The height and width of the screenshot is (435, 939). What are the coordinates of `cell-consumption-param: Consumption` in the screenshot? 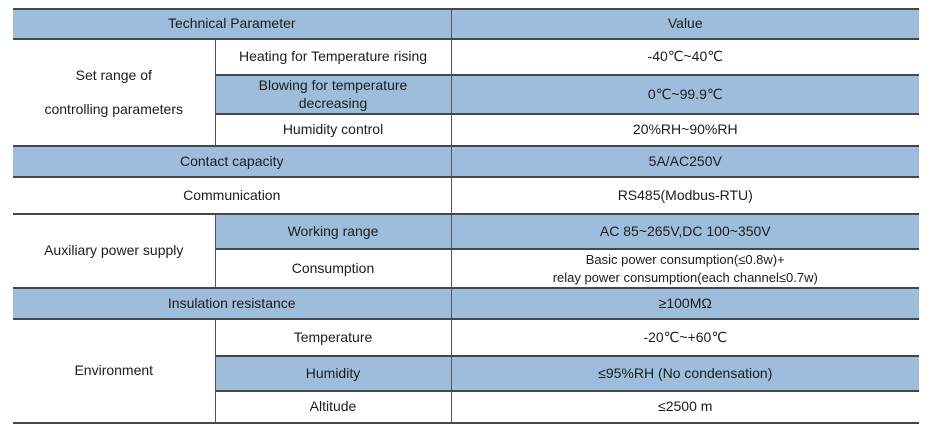 It's located at (333, 268).